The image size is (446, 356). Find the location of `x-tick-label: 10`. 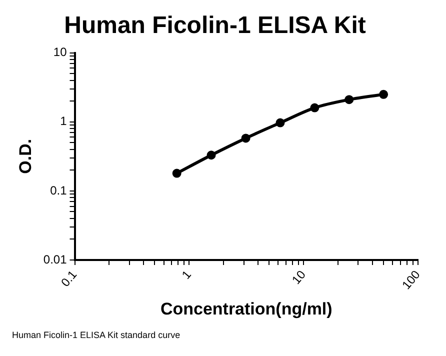

x-tick-label: 10 is located at coordinates (299, 277).